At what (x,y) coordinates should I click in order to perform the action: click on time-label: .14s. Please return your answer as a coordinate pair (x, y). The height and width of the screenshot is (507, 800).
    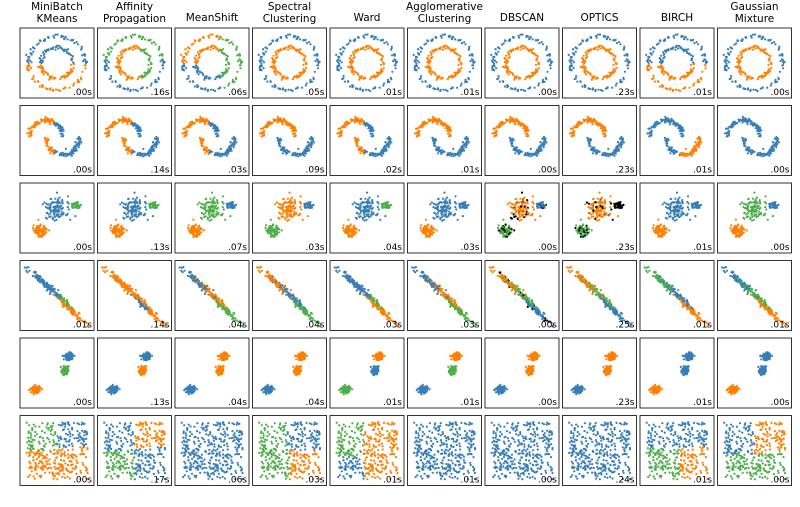
    Looking at the image, I should click on (159, 171).